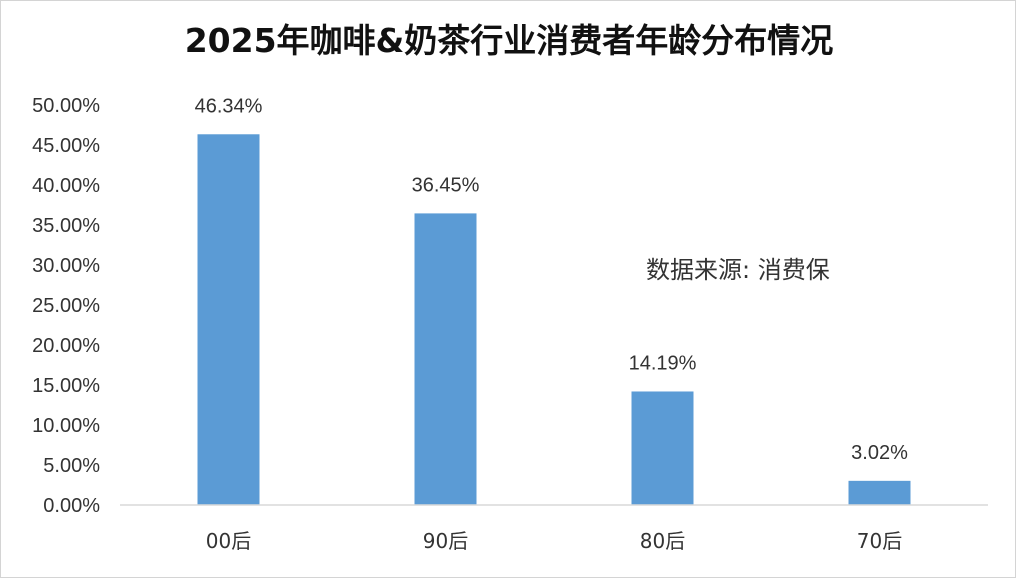  What do you see at coordinates (662, 541) in the screenshot?
I see `x-tick-label: 80后` at bounding box center [662, 541].